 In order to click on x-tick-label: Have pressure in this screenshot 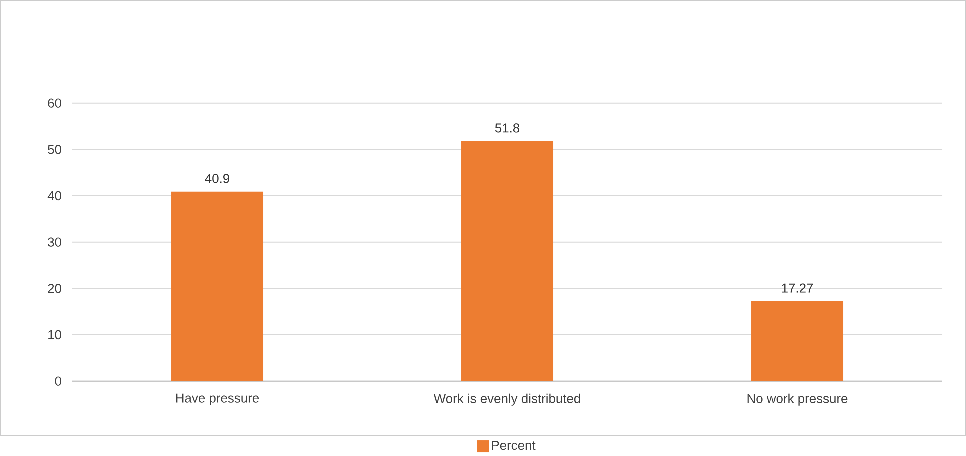, I will do `click(218, 400)`.